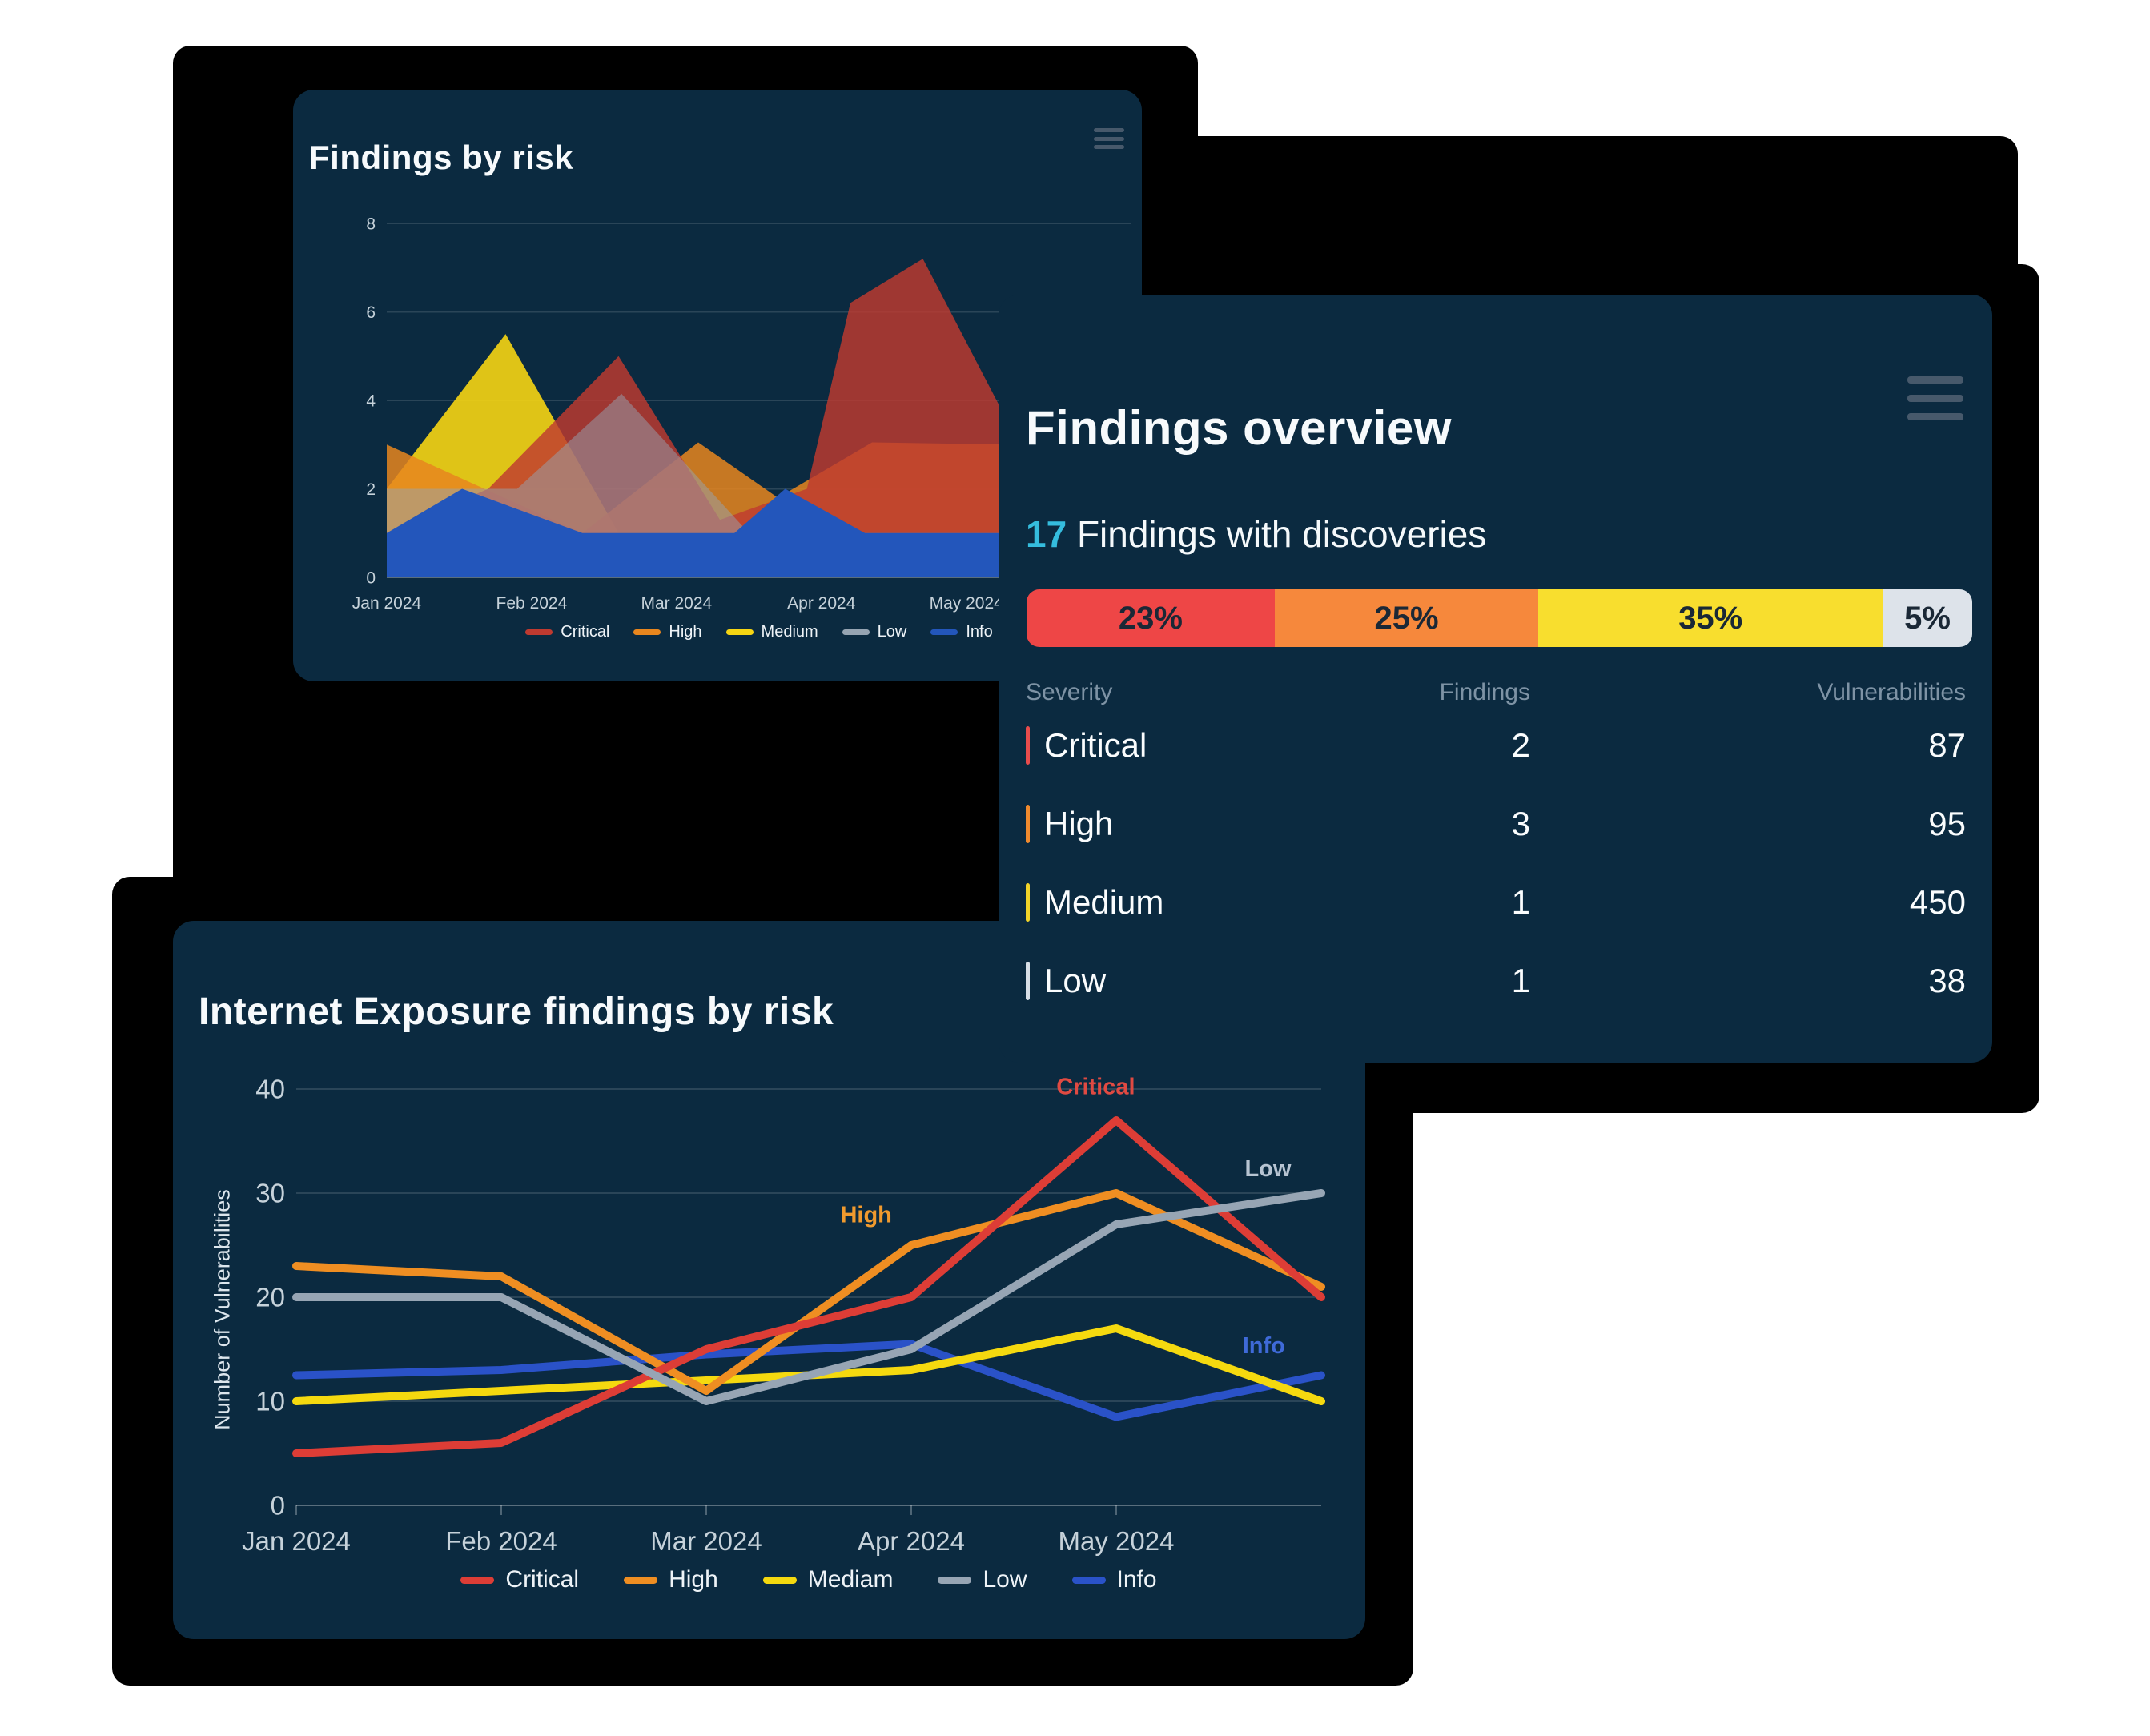 This screenshot has height=1736, width=2150. Describe the element at coordinates (1264, 1346) in the screenshot. I see `series-annotation-info: Info` at that location.